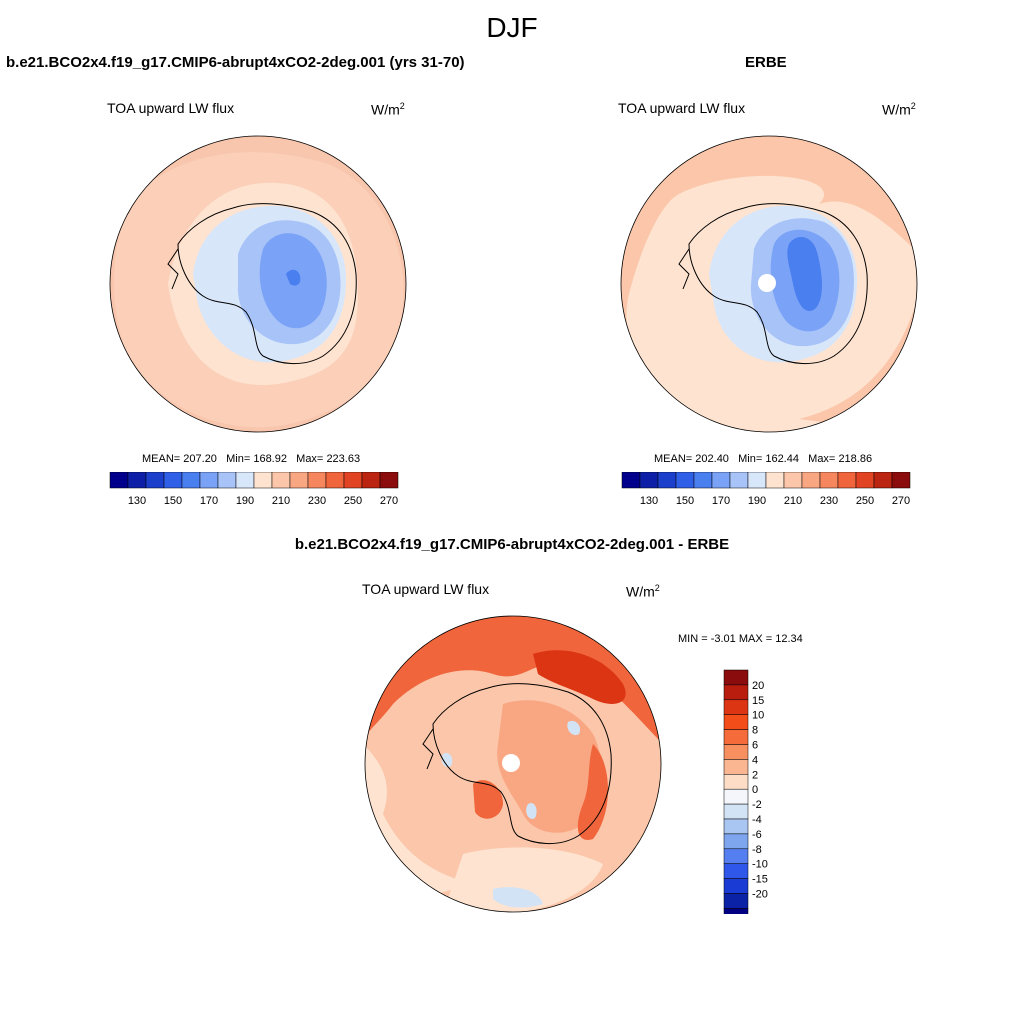 The image size is (1024, 1024). I want to click on model-map-border, so click(258, 284).